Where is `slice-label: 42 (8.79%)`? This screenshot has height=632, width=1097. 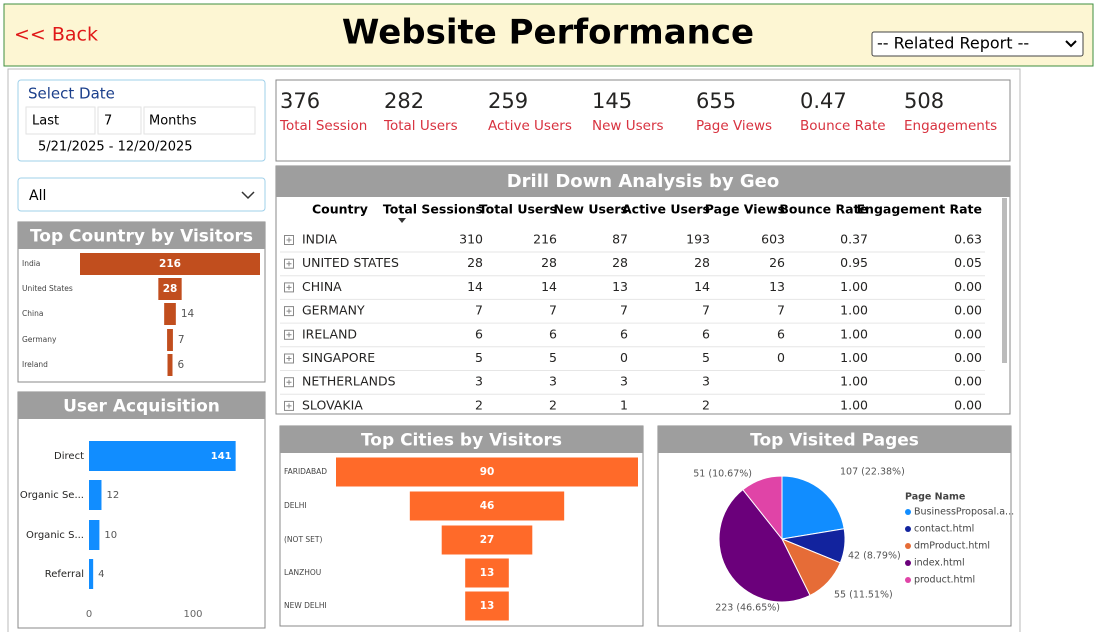
slice-label: 42 (8.79%) is located at coordinates (874, 556).